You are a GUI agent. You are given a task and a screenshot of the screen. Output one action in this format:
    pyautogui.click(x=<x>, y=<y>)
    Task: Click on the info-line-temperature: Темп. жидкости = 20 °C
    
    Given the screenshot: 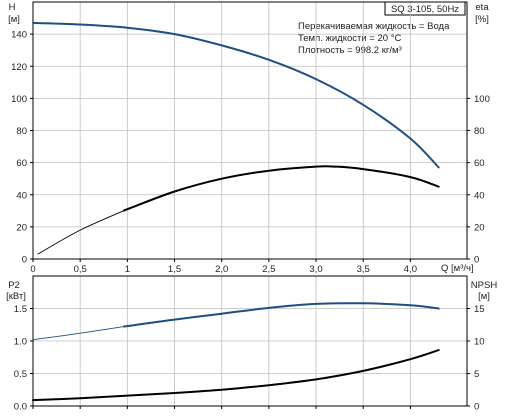 What is the action you would take?
    pyautogui.click(x=349, y=38)
    